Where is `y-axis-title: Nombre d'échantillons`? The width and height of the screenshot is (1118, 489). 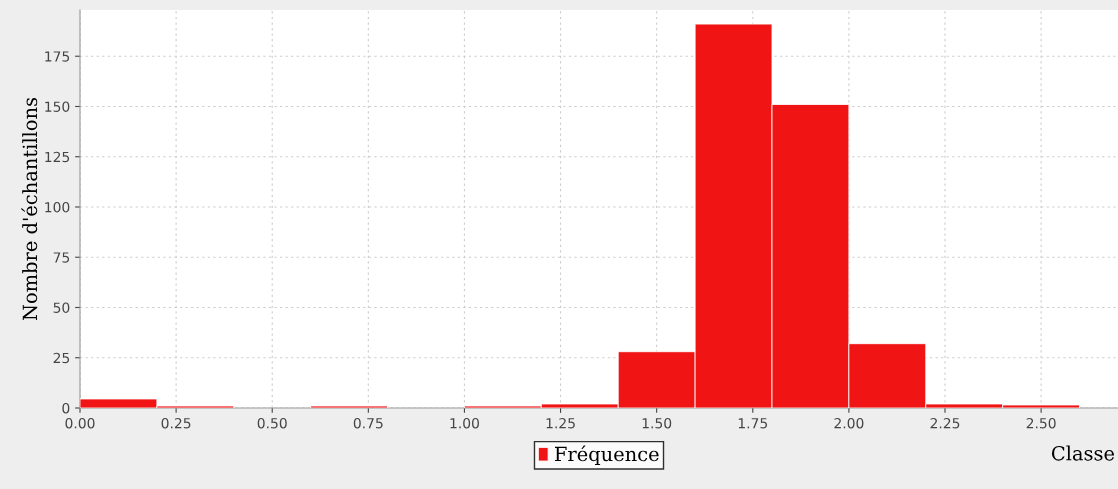 y-axis-title: Nombre d'échantillons is located at coordinates (29, 209).